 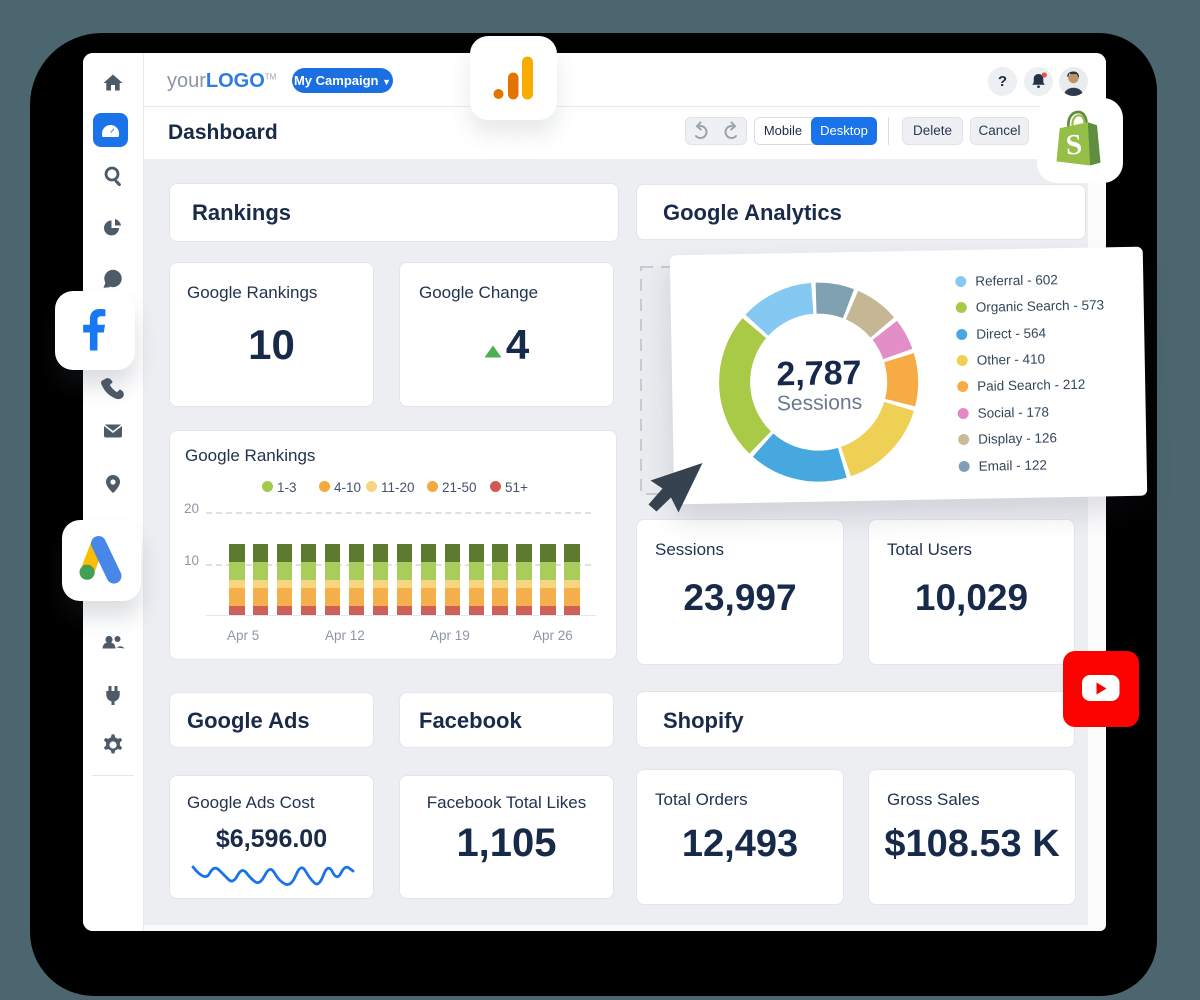 I want to click on svg-text: 2,787, so click(x=819, y=374).